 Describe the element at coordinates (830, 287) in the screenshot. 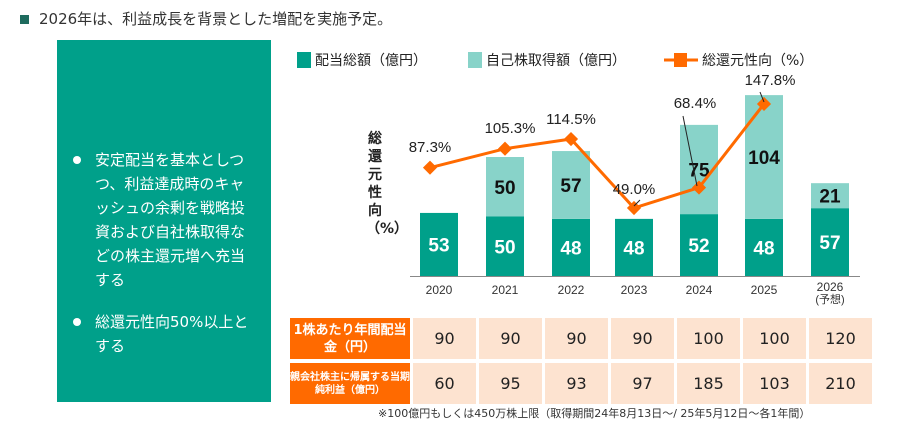

I see `x-tick-label: 2026` at that location.